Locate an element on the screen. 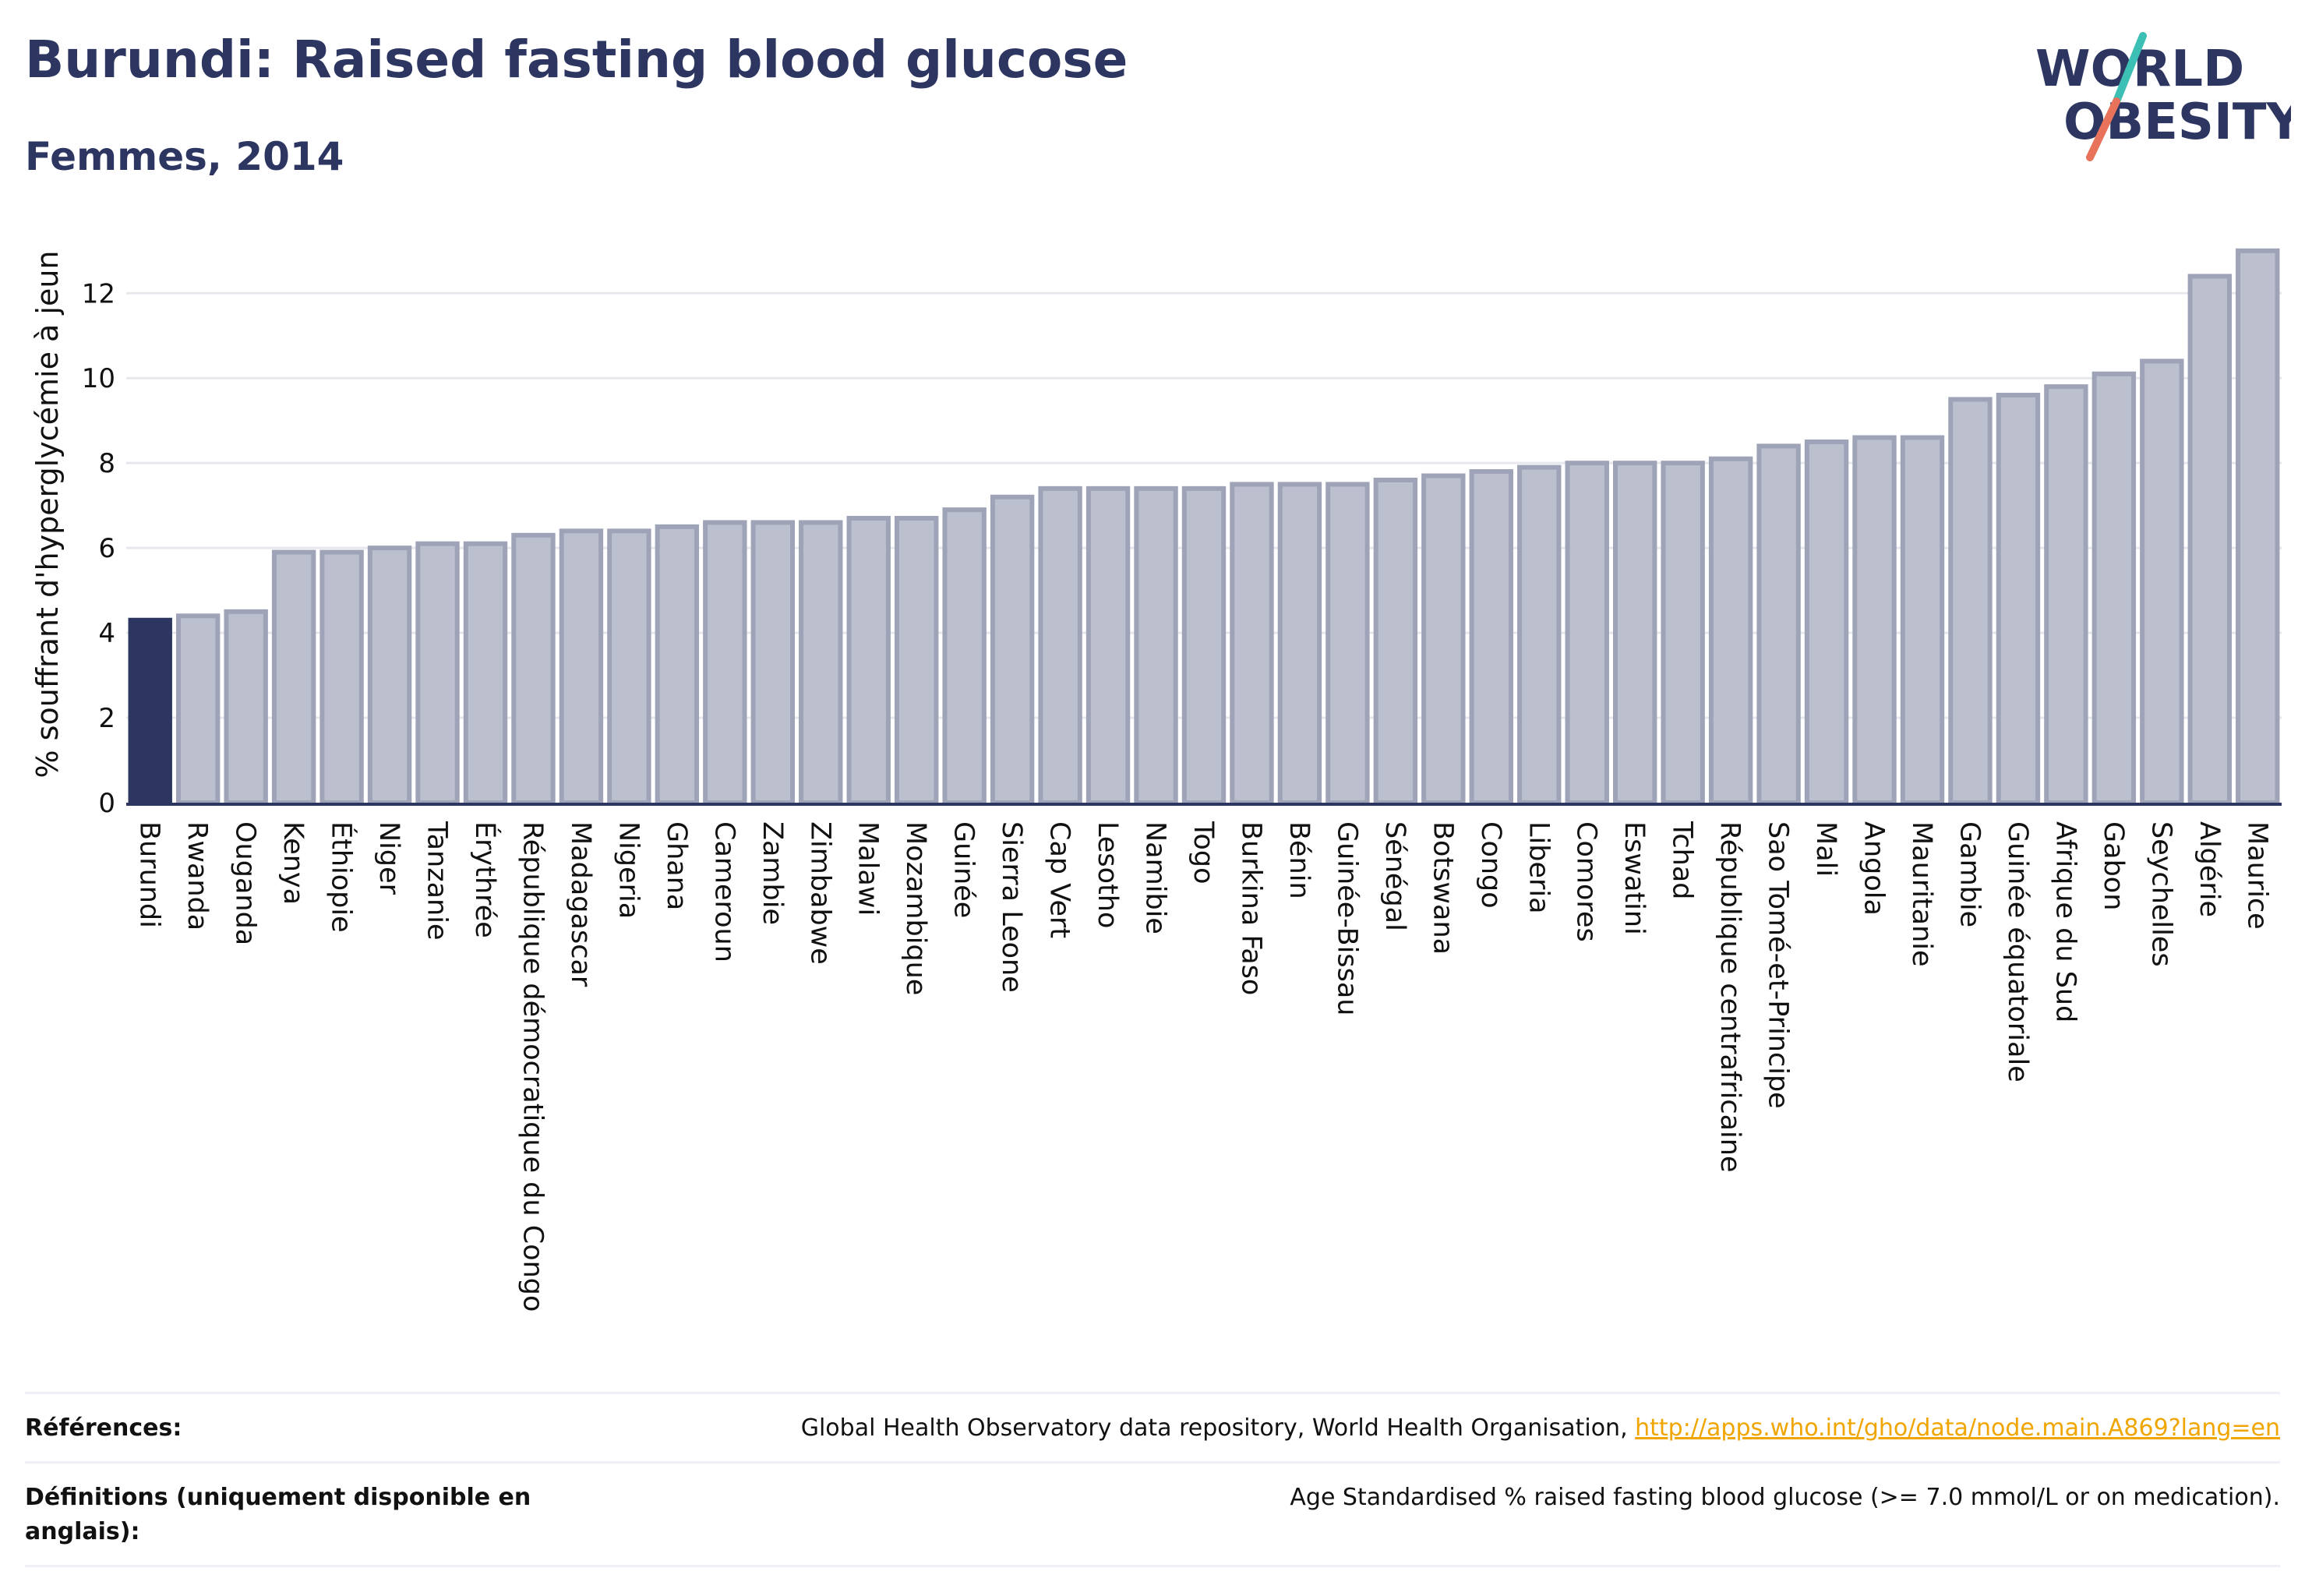  bar-tchad is located at coordinates (1683, 633).